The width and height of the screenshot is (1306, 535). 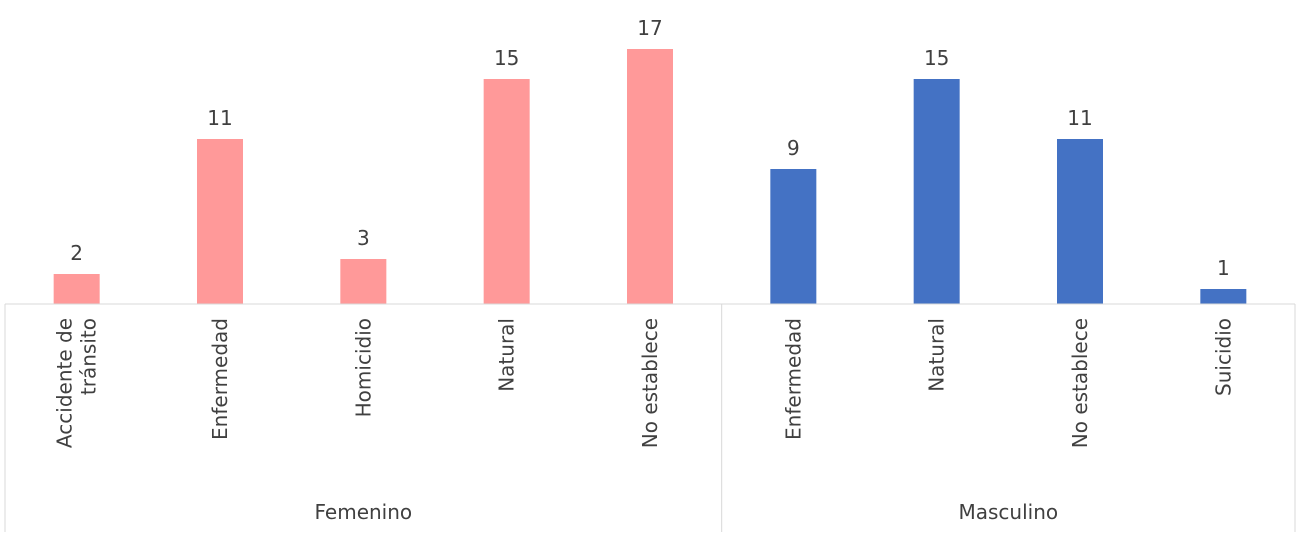 What do you see at coordinates (1009, 512) in the screenshot?
I see `group-label: Masculino` at bounding box center [1009, 512].